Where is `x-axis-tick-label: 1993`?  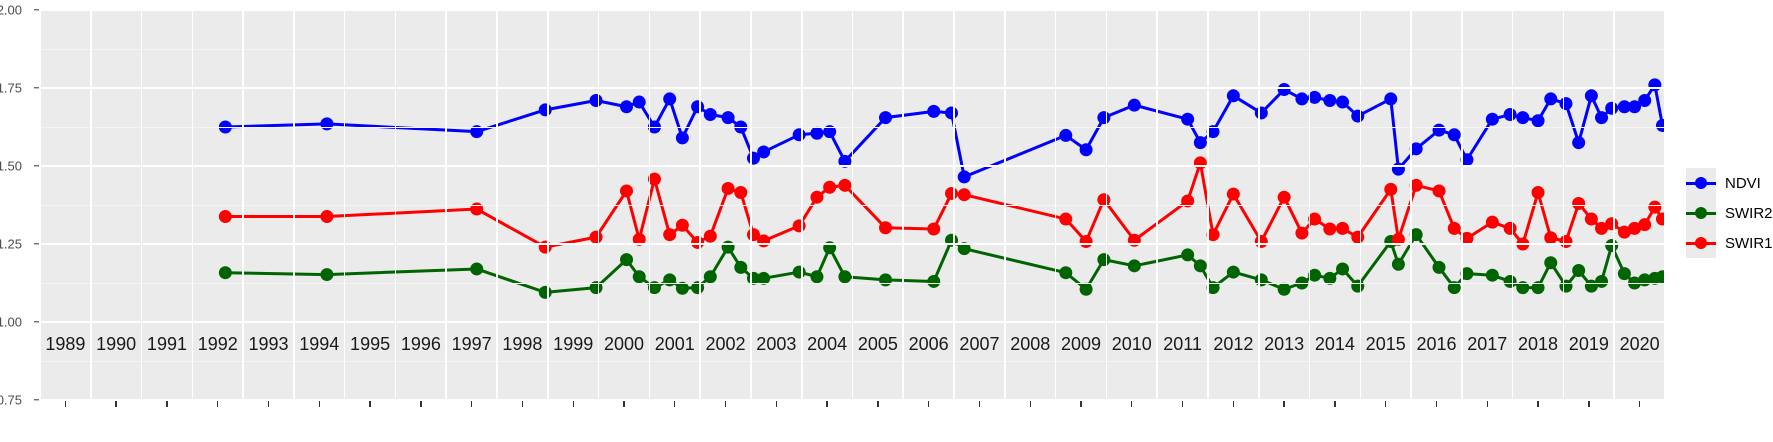 x-axis-tick-label: 1993 is located at coordinates (268, 344).